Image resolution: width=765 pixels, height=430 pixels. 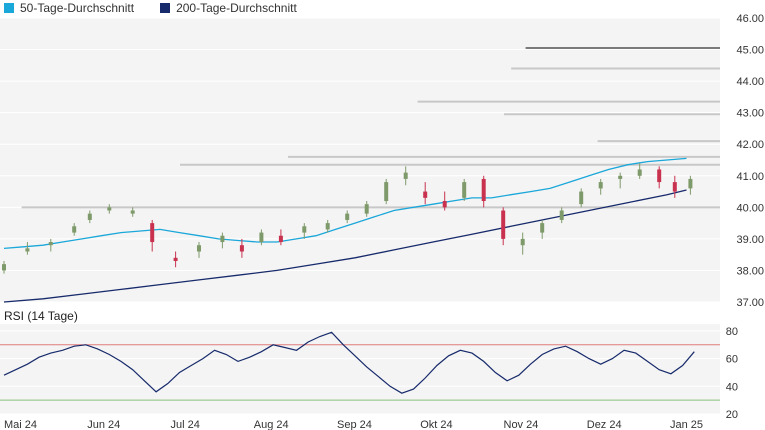 What do you see at coordinates (165, 8) in the screenshot?
I see `ma200-swatch` at bounding box center [165, 8].